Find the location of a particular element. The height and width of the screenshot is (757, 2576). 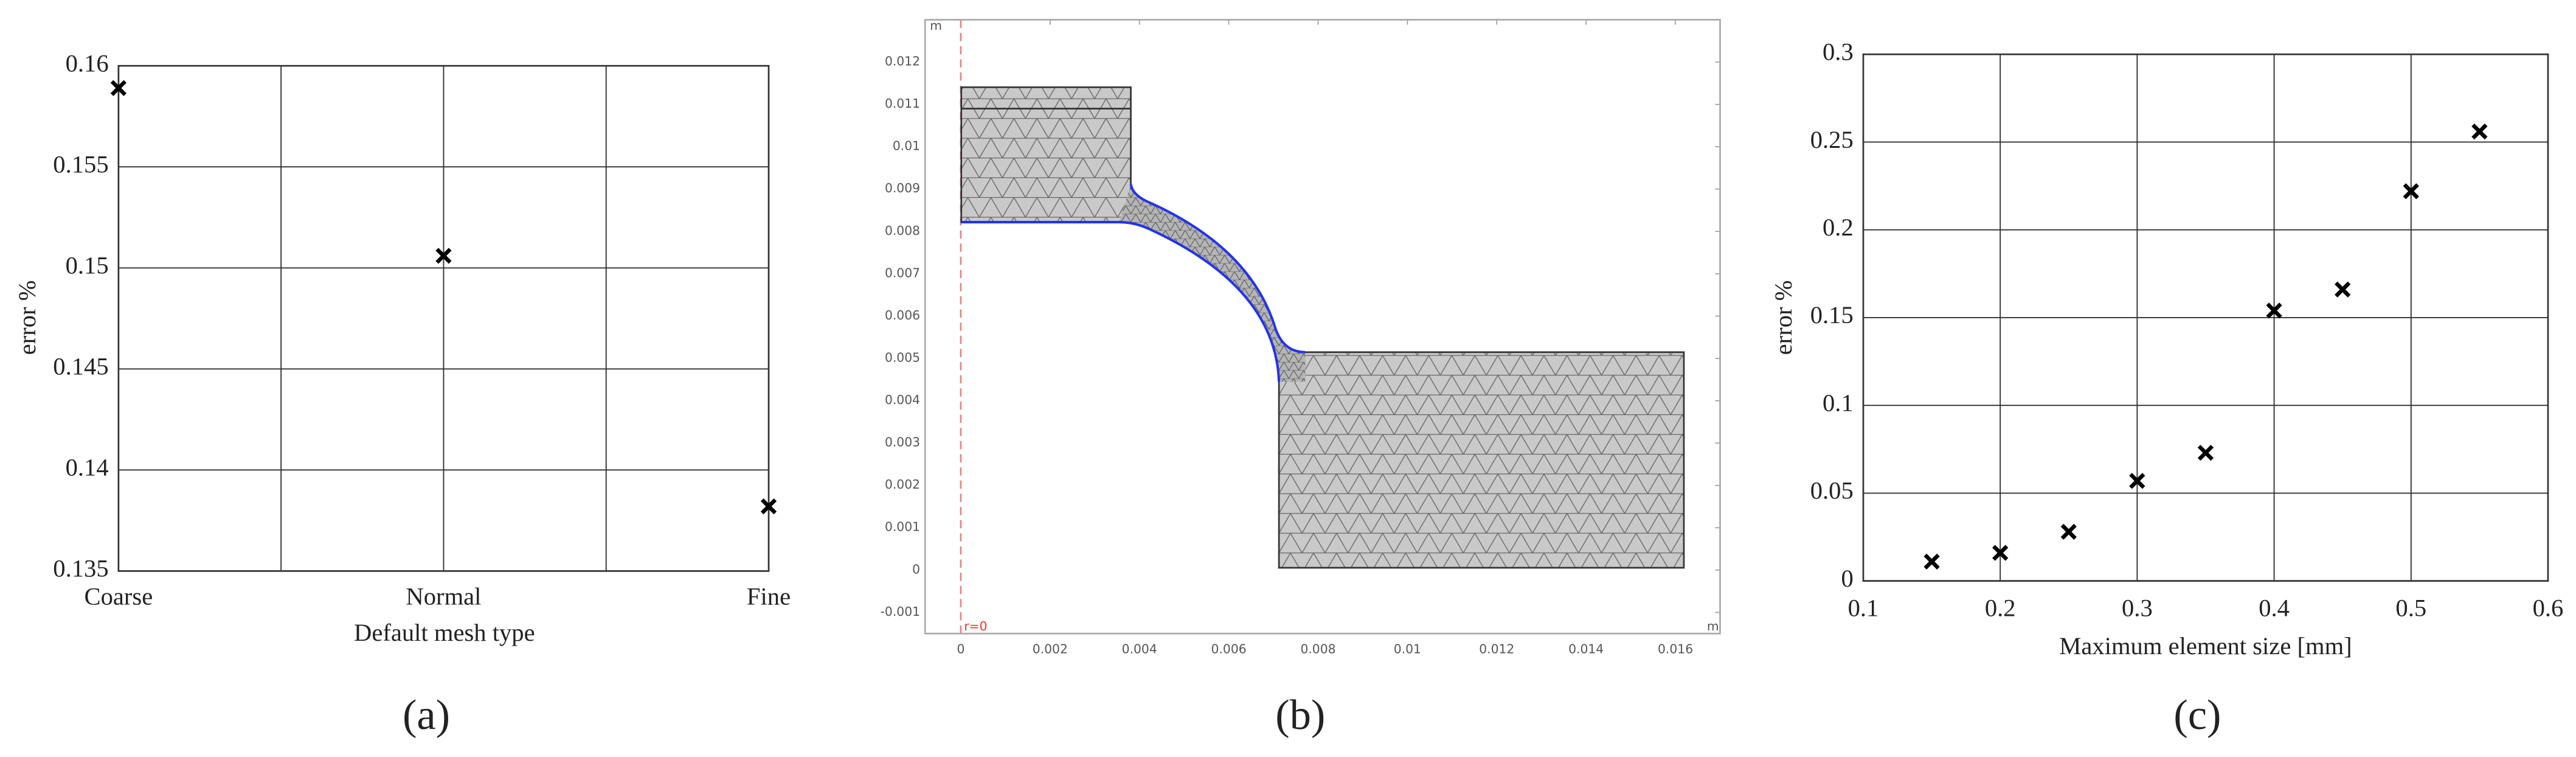

x-axis-label: Default mesh type is located at coordinates (444, 632).